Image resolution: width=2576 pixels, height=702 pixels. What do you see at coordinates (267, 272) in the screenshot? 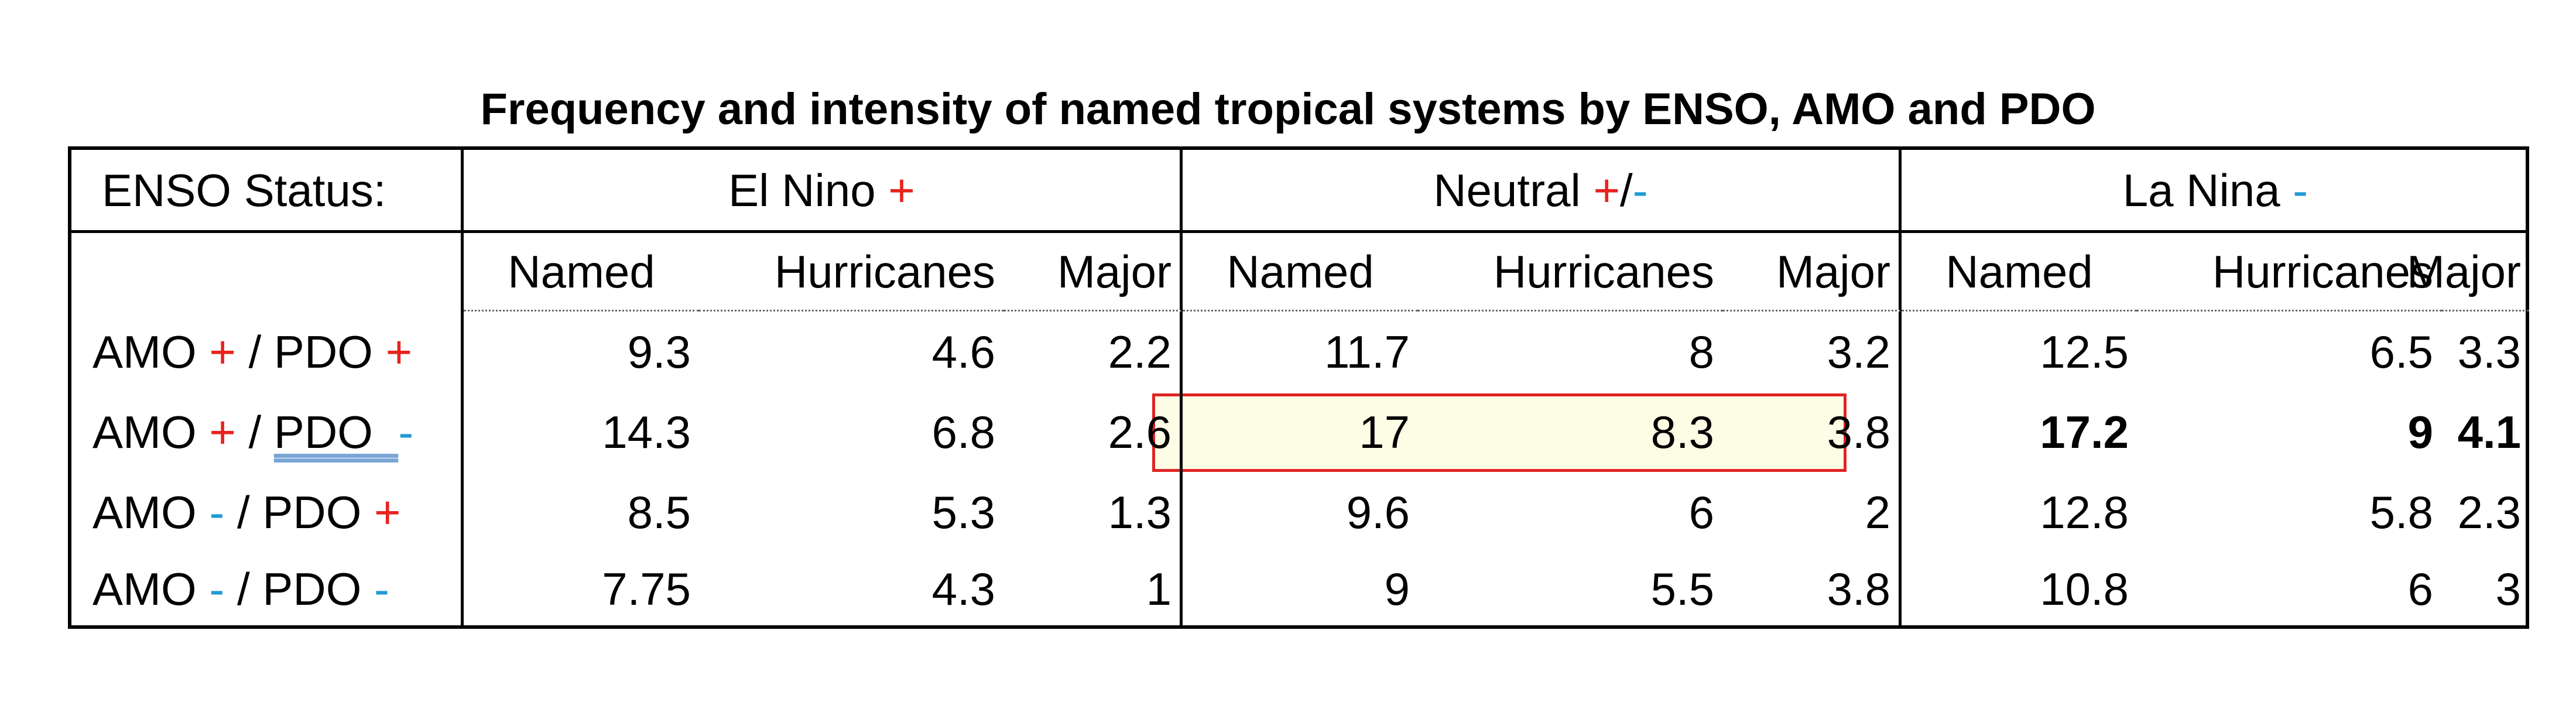
I see `subheader-blank` at bounding box center [267, 272].